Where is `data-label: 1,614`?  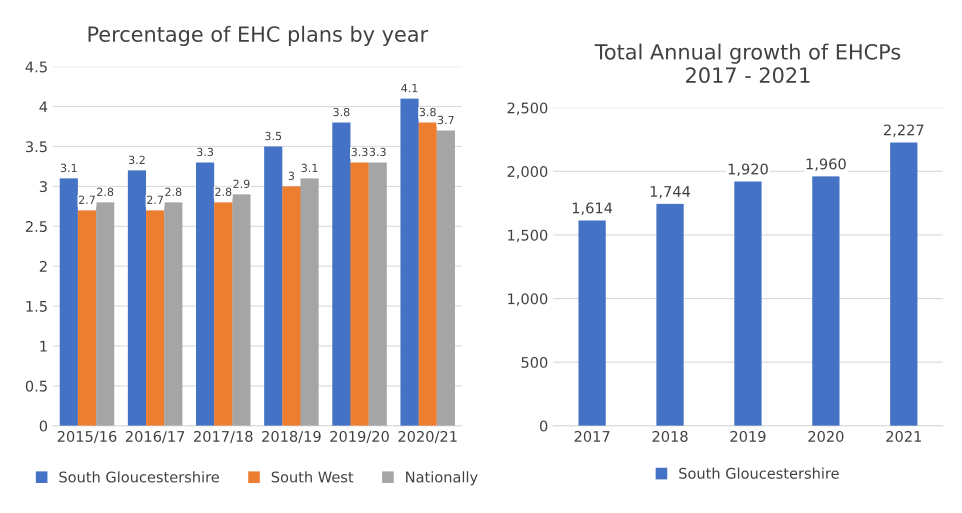
data-label: 1,614 is located at coordinates (592, 208).